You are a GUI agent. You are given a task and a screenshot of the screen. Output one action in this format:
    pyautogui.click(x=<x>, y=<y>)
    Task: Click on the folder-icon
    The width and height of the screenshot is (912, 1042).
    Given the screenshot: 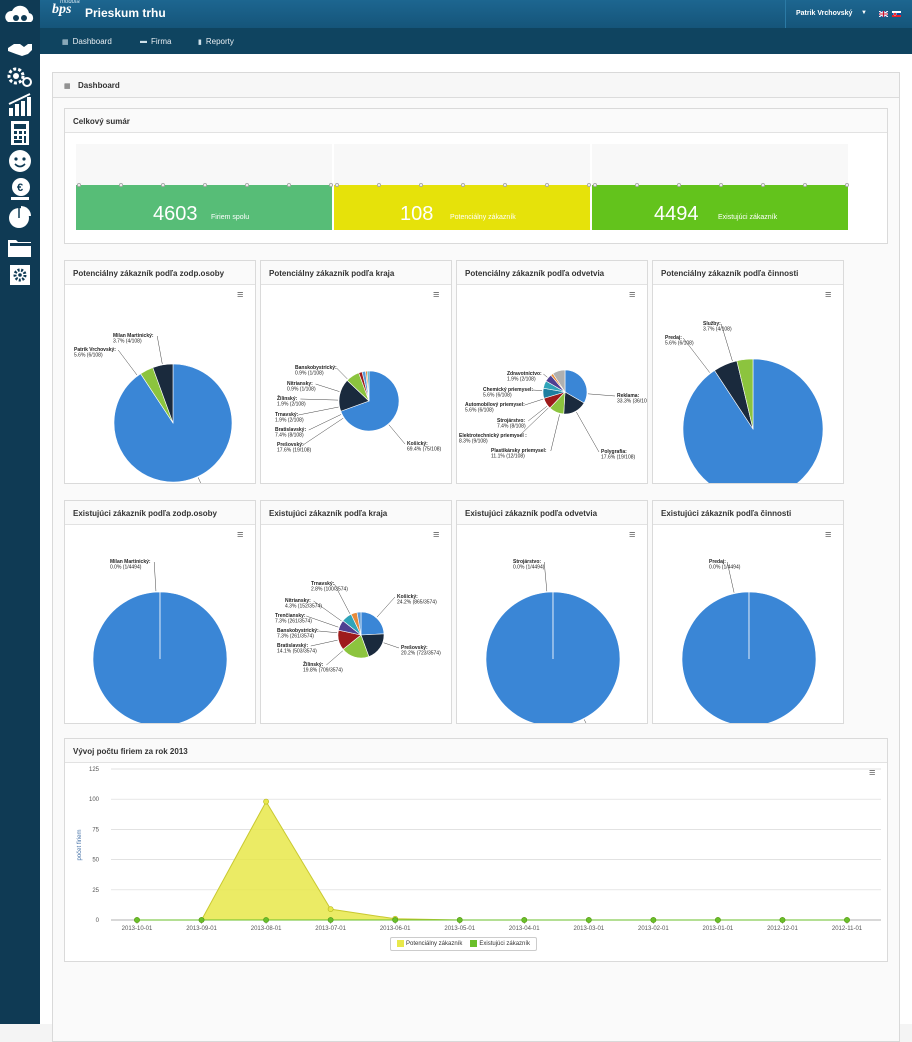 What is the action you would take?
    pyautogui.click(x=20, y=247)
    